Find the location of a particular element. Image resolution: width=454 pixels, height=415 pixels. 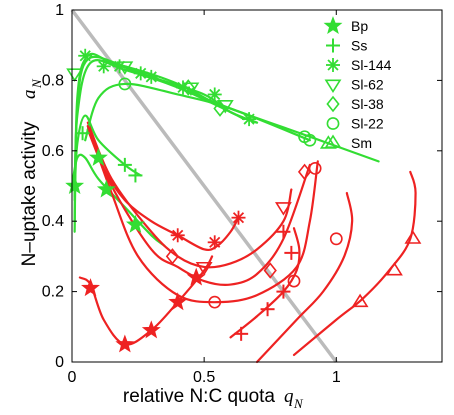

legend: Bp Ss Sl-144 Sl-62 Sl-38 Sl-22 Sm is located at coordinates (357, 83).